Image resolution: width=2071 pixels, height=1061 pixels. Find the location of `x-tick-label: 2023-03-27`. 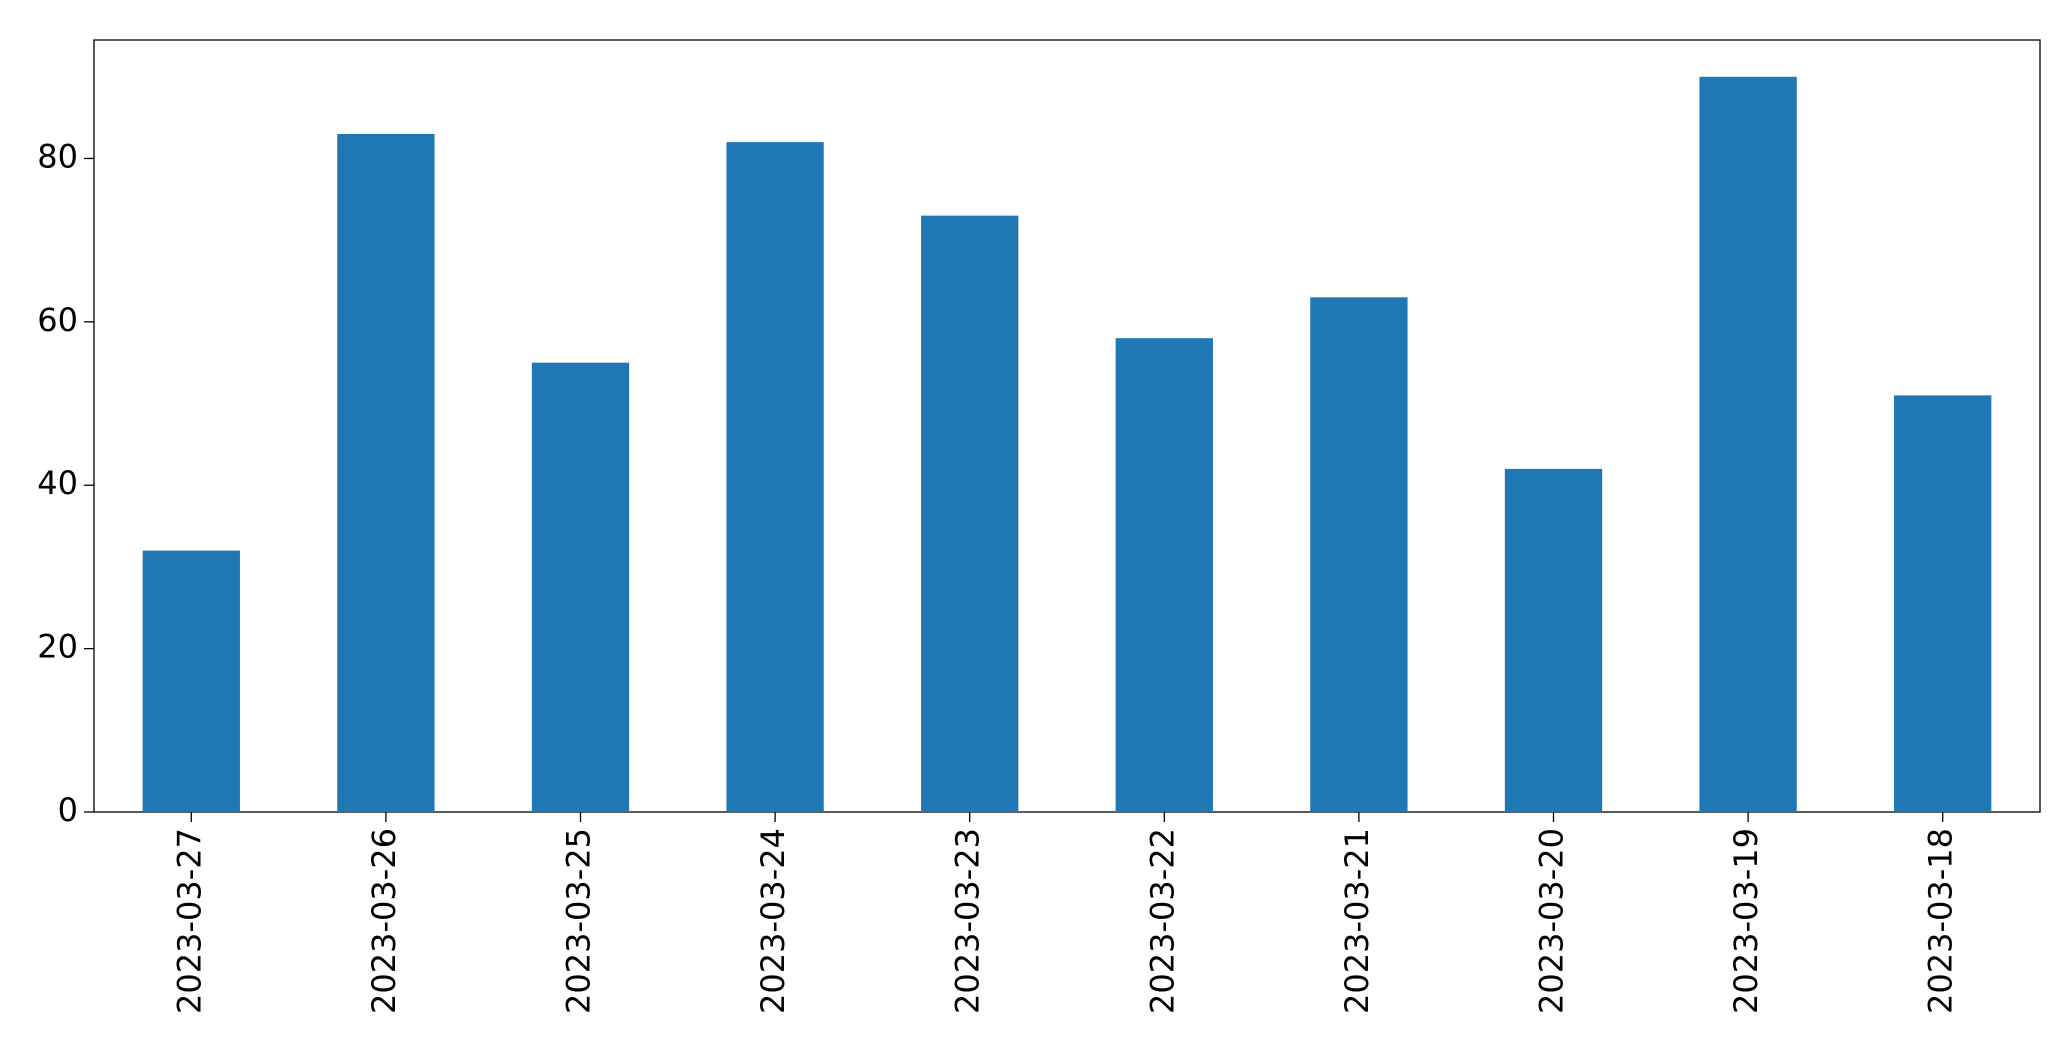

x-tick-label: 2023-03-27 is located at coordinates (189, 921).